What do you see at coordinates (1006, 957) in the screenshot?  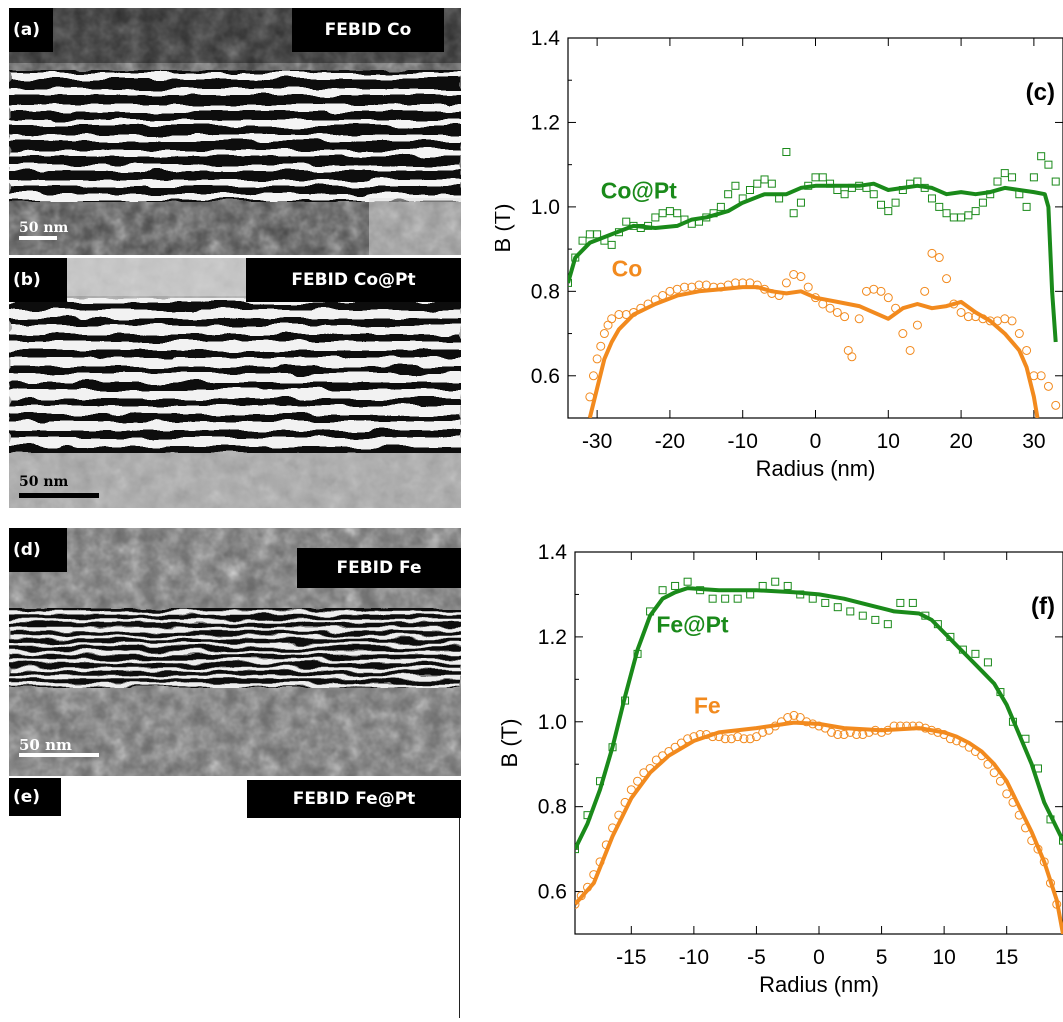 I see `x-tick-label: 15` at bounding box center [1006, 957].